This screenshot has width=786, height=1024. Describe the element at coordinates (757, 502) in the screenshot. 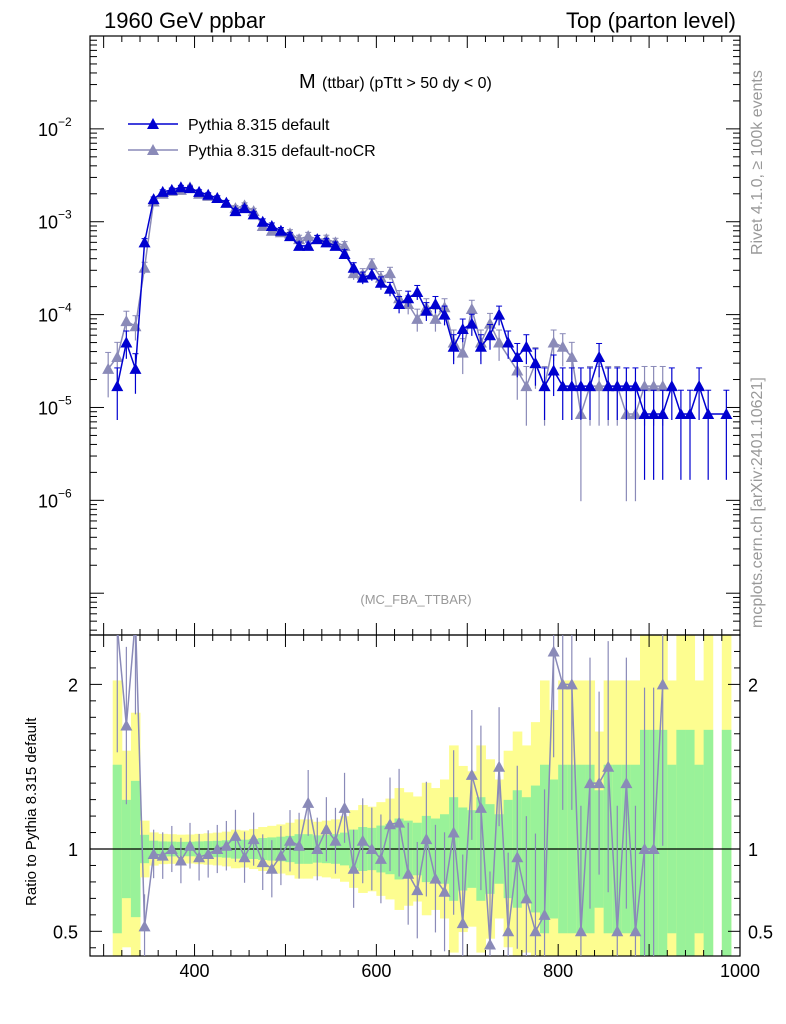

I see `mcplots-label: mcplots.cern.ch [arXiv:2401.10621]` at that location.